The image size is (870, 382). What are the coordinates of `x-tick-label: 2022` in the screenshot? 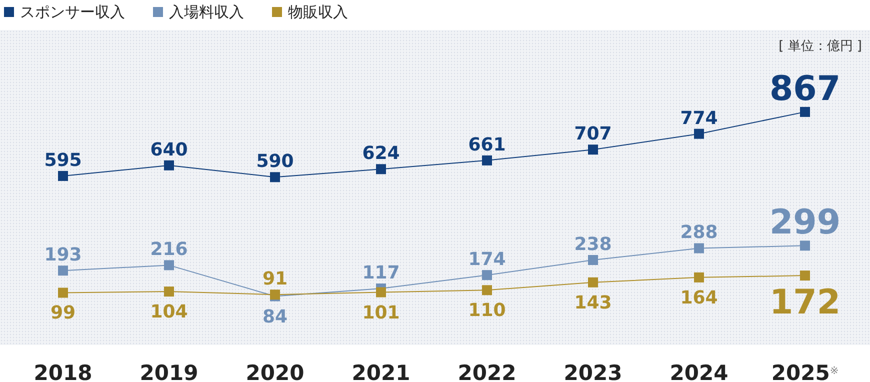 It's located at (487, 371).